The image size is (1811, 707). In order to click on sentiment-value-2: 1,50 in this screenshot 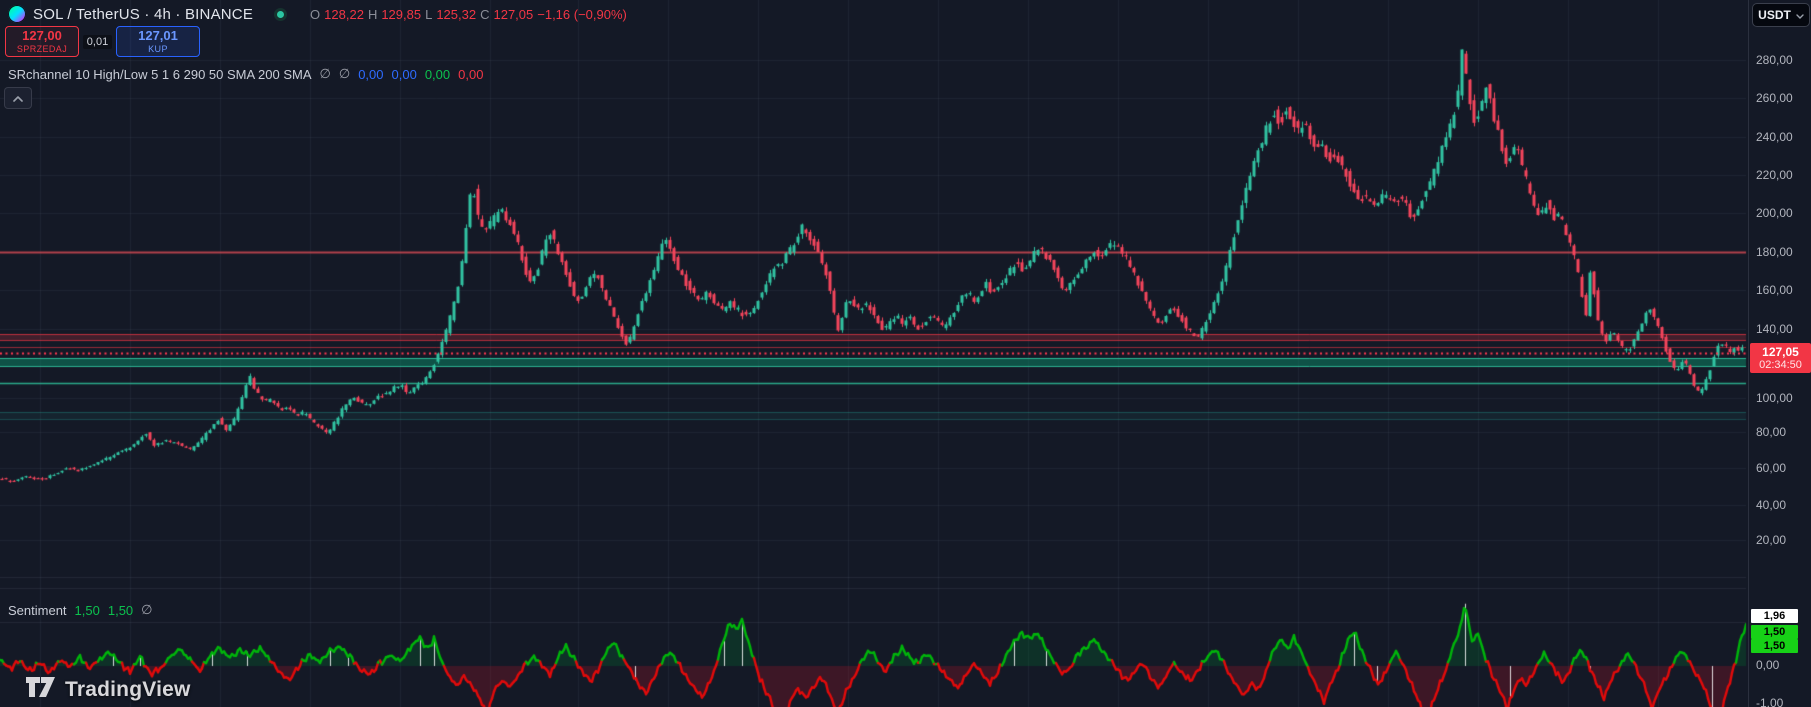, I will do `click(120, 610)`.